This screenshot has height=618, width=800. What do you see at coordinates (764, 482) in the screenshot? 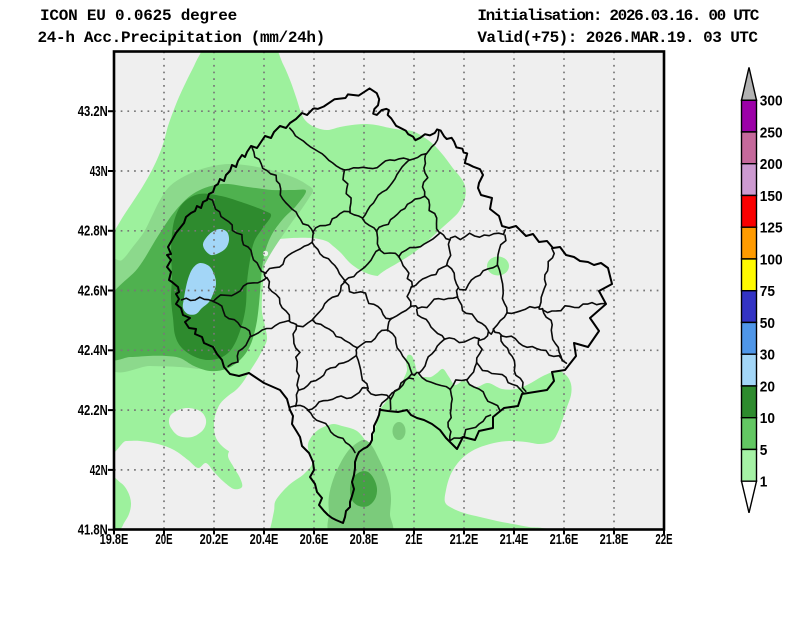
I see `svg-text: 1` at bounding box center [764, 482].